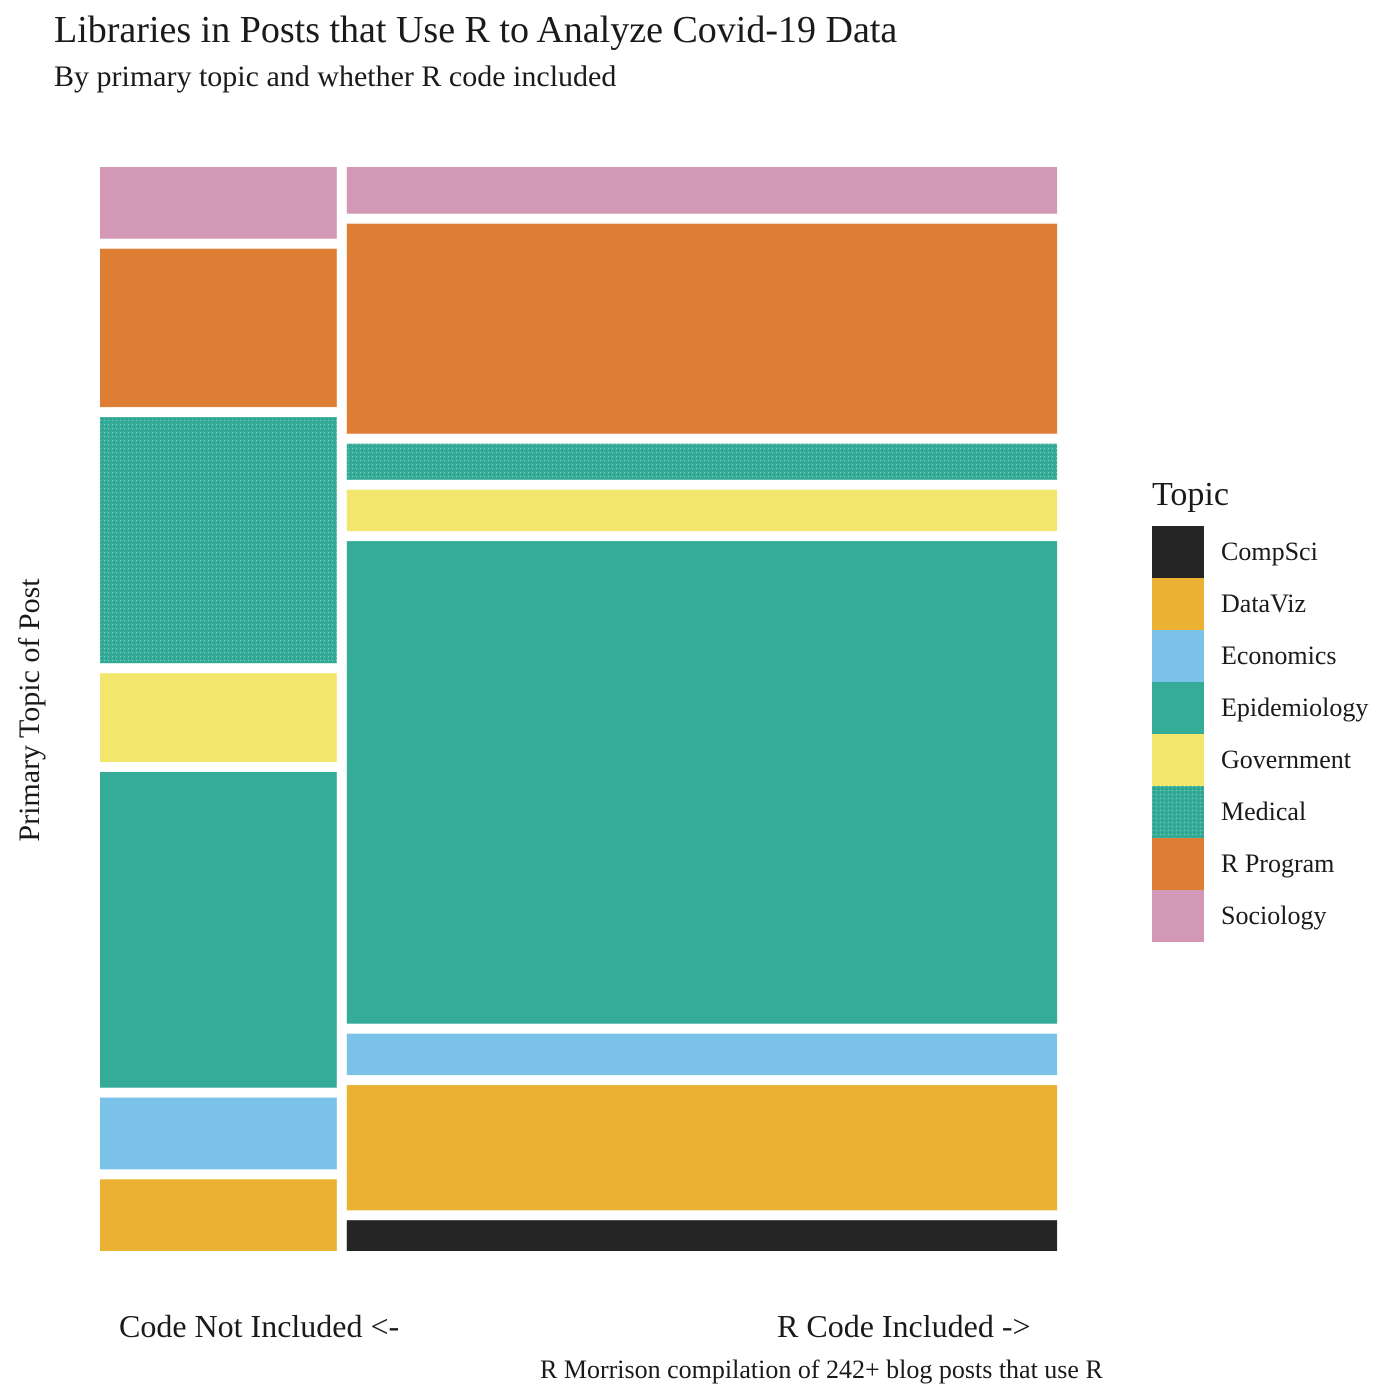 Image resolution: width=1400 pixels, height=1400 pixels. I want to click on x-label-code-included: R Code Included ->, so click(904, 1326).